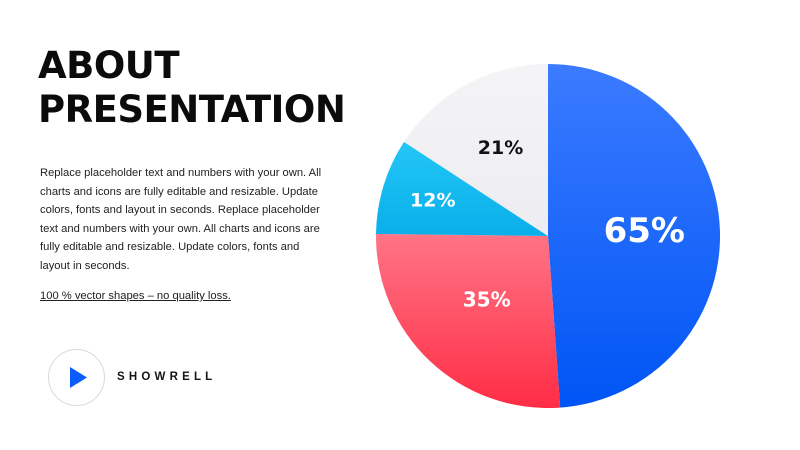 The image size is (800, 450). I want to click on brand-name: SHOWRELL, so click(167, 377).